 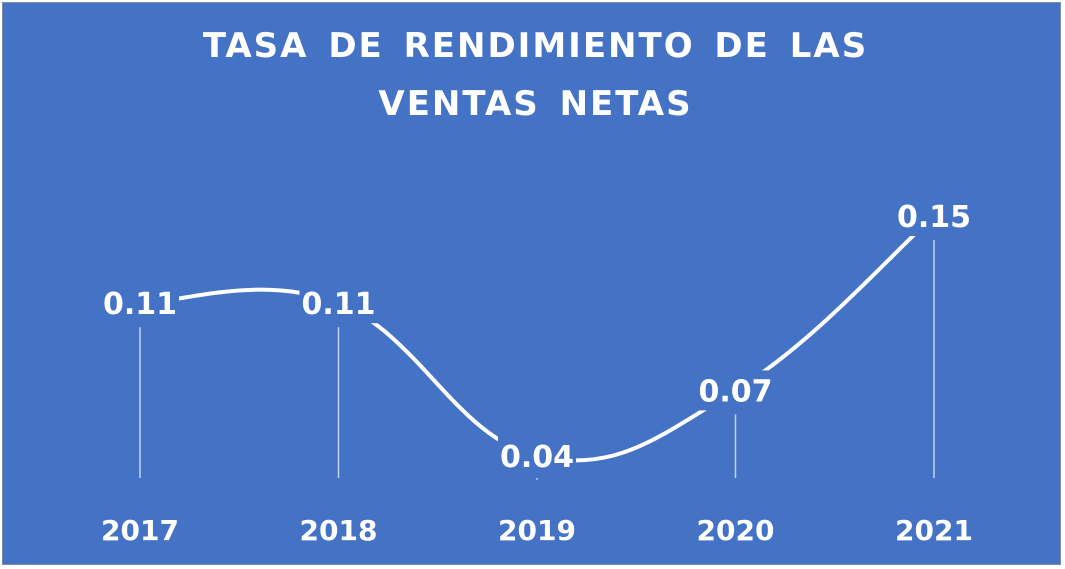 I want to click on data-label-2019: 0.04, so click(x=537, y=457).